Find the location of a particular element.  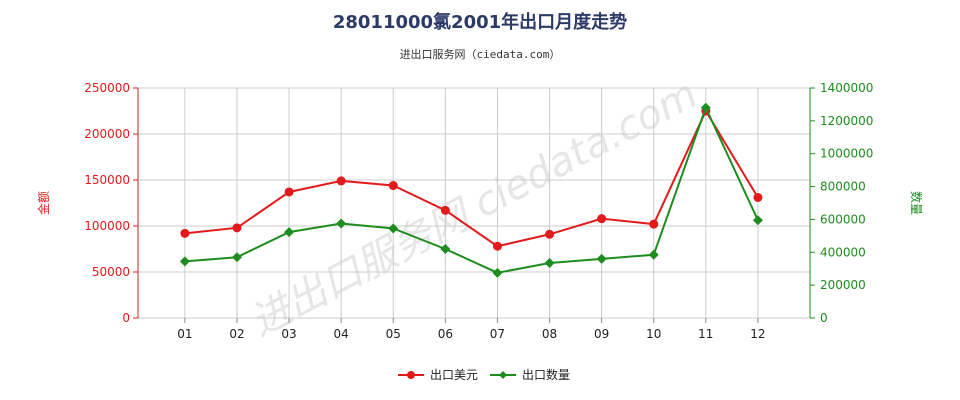

legend-label: 出口美元 is located at coordinates (454, 375).